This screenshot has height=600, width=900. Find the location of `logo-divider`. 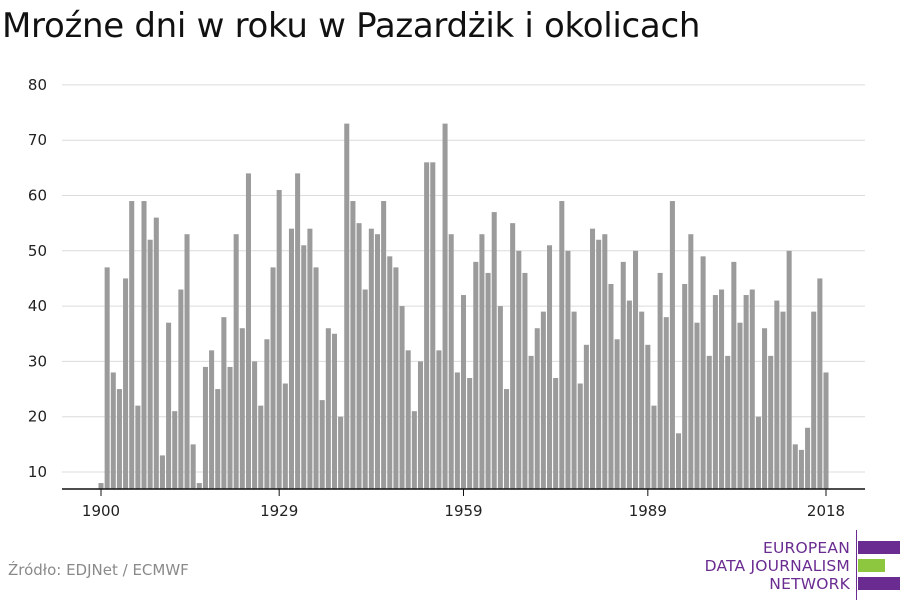

logo-divider is located at coordinates (856, 565).